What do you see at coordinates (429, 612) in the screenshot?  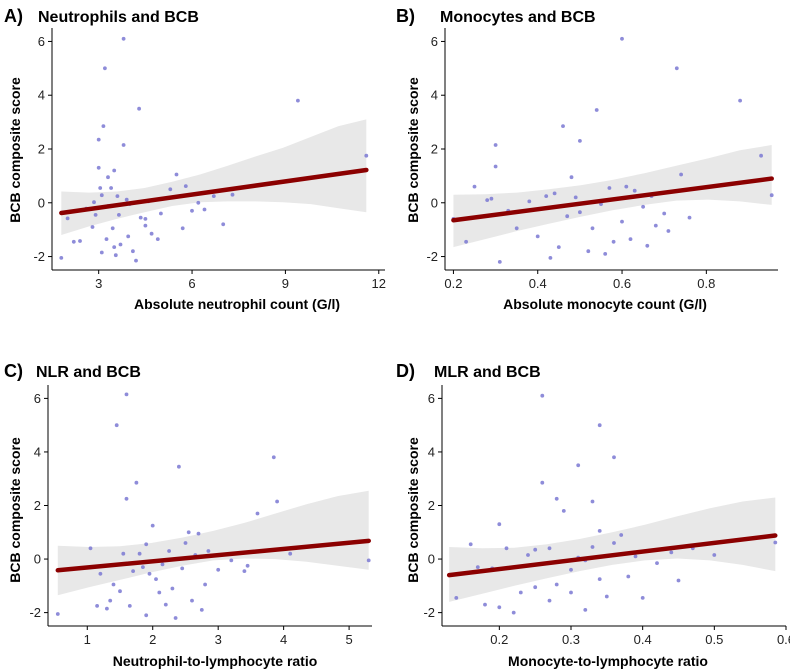 I see `panel-d-y-tick-label: -2` at bounding box center [429, 612].